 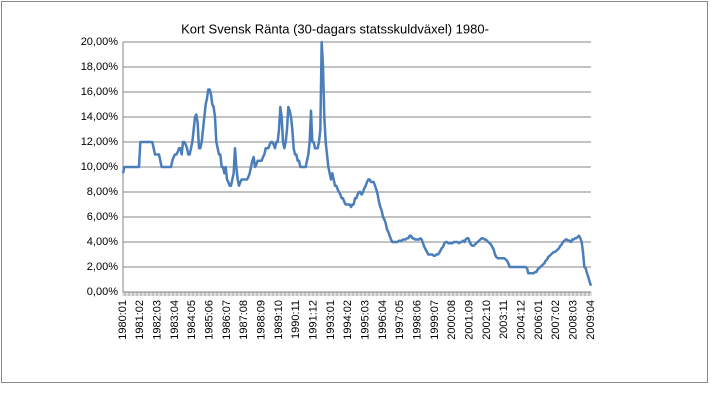 What do you see at coordinates (100, 92) in the screenshot?
I see `y-tick-label: 16,00%` at bounding box center [100, 92].